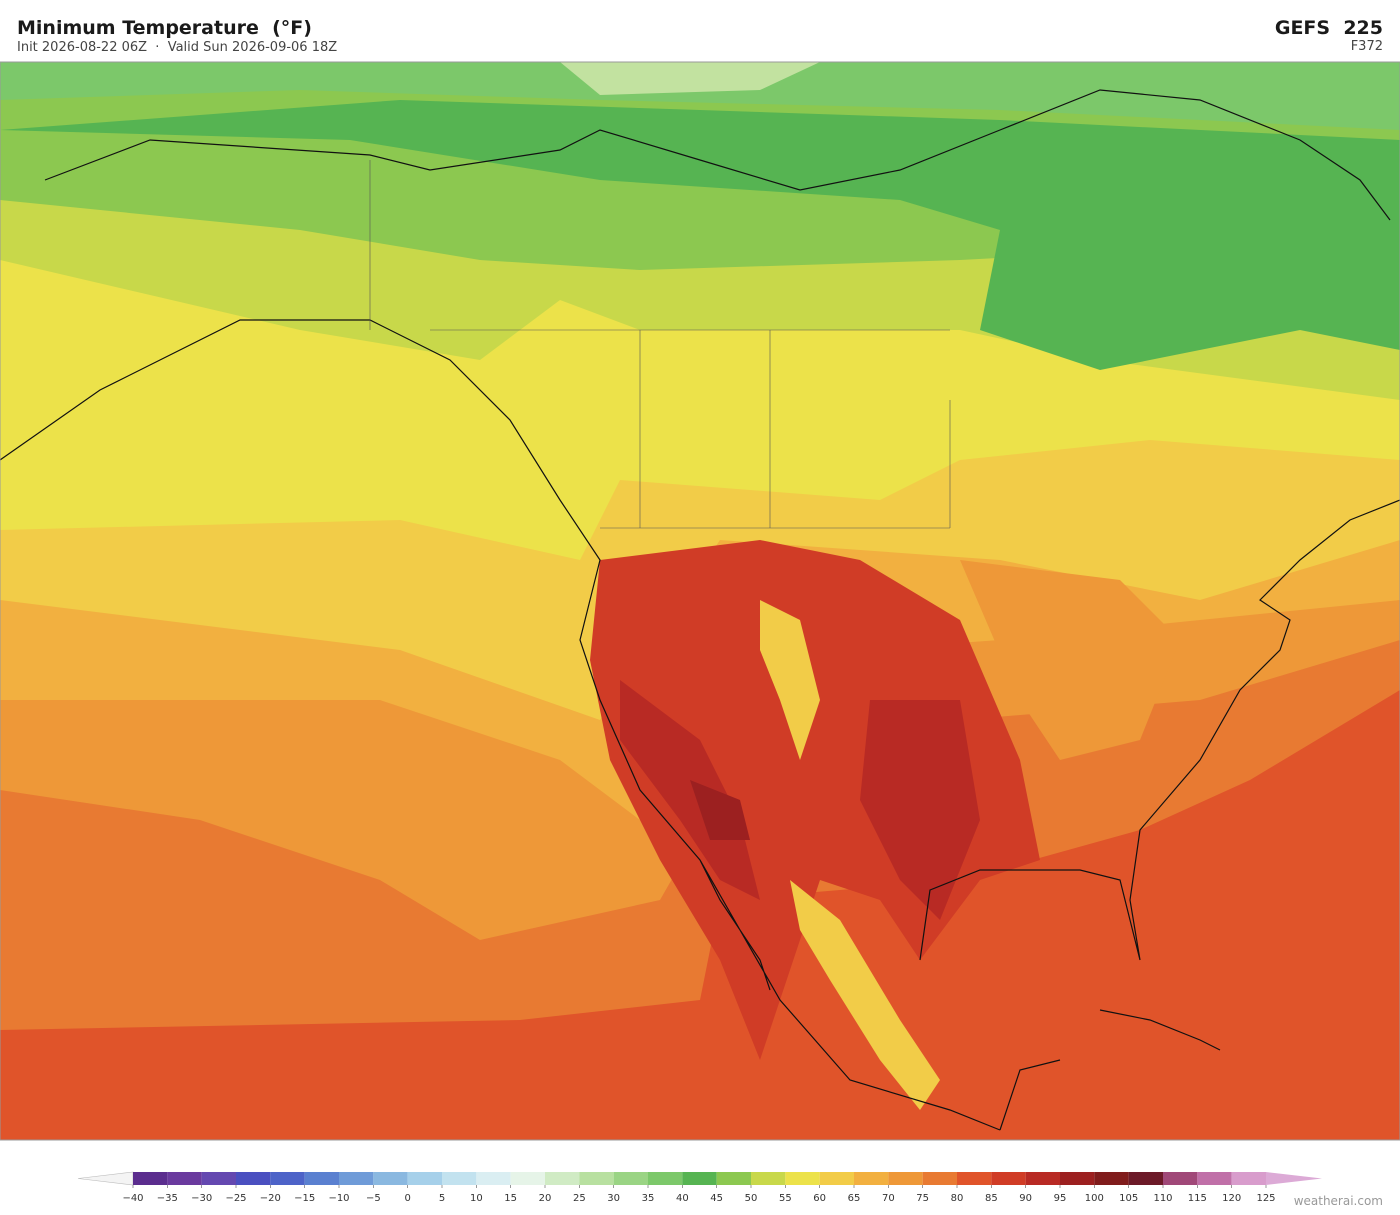  I want to click on tick-label: 100, so click(1094, 1198).